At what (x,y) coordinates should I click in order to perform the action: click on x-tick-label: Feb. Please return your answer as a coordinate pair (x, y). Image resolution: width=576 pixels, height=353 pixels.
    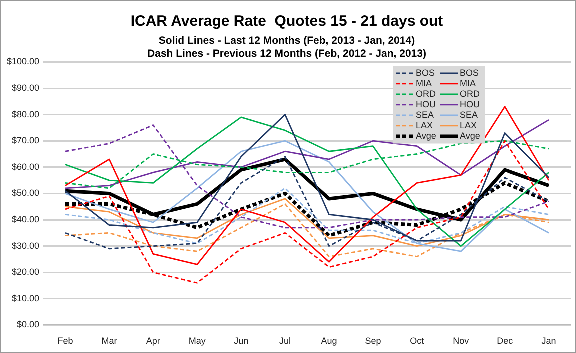
    Looking at the image, I should click on (66, 341).